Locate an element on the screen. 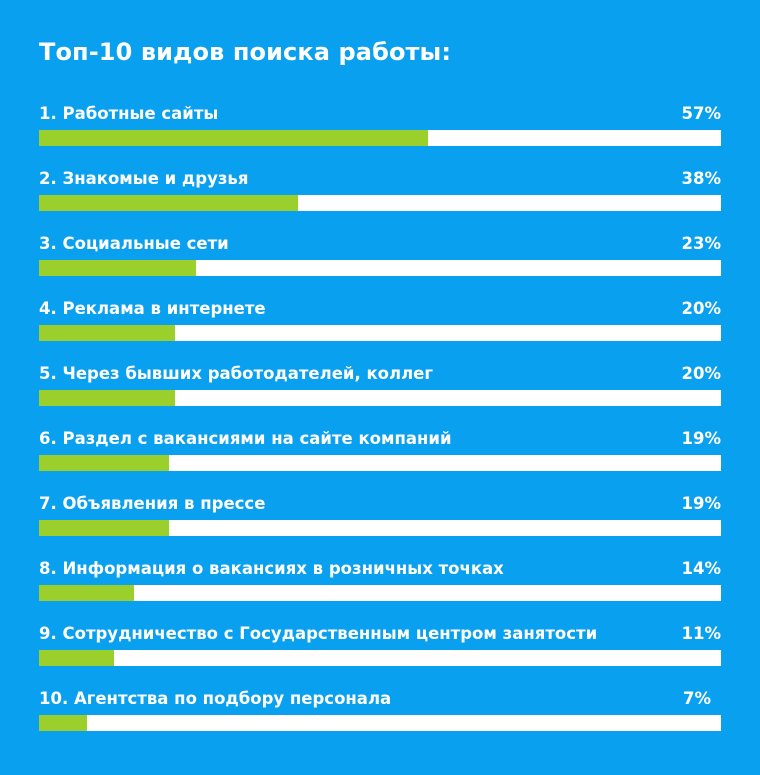 Image resolution: width=760 pixels, height=775 pixels. bar-category-label: 5. Через бывших работодателей, коллег is located at coordinates (236, 373).